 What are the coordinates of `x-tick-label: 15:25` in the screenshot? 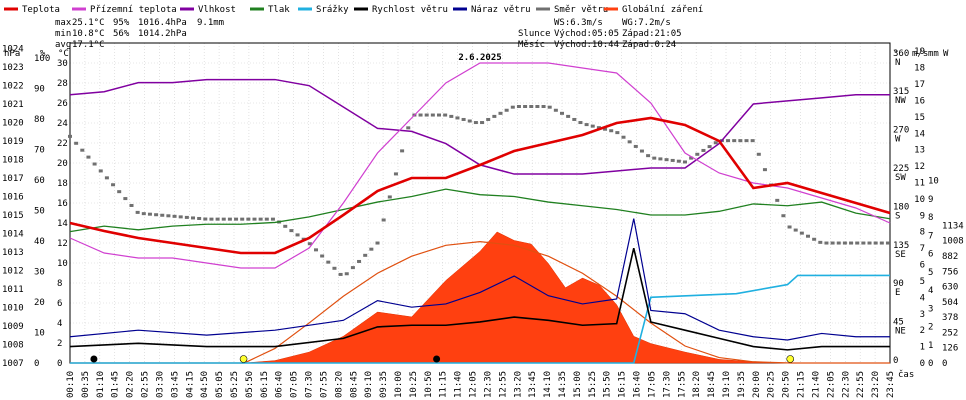 It's located at (593, 384).